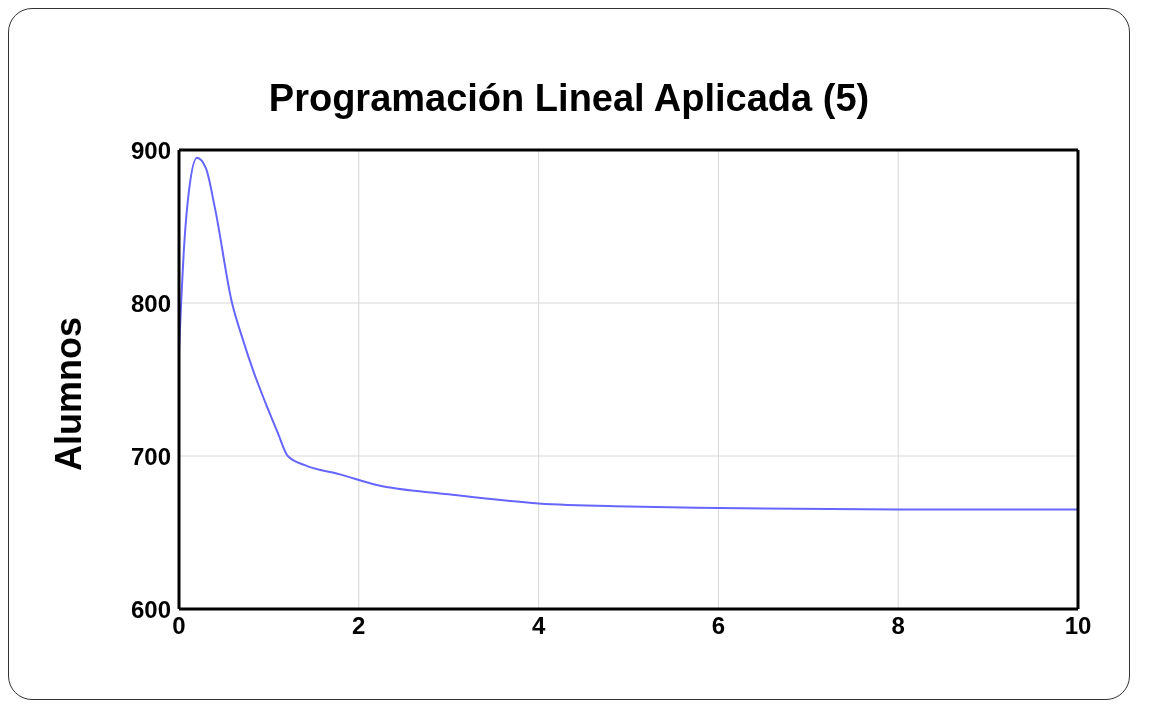 This screenshot has width=1151, height=715. I want to click on x-tick-label: 4, so click(538, 626).